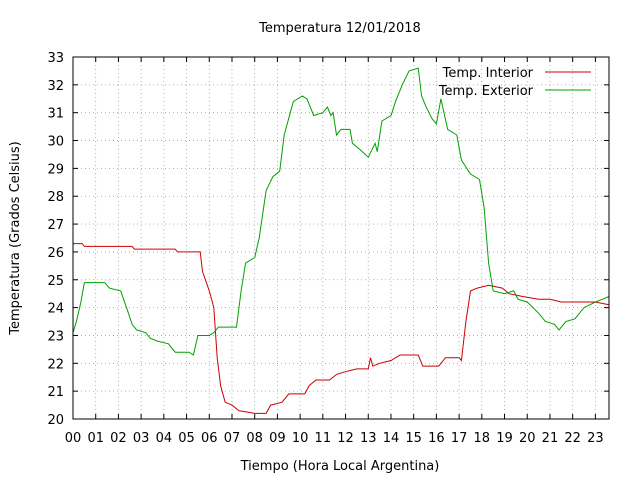 This screenshot has height=480, width=640. I want to click on x-tick-label: 21, so click(550, 438).